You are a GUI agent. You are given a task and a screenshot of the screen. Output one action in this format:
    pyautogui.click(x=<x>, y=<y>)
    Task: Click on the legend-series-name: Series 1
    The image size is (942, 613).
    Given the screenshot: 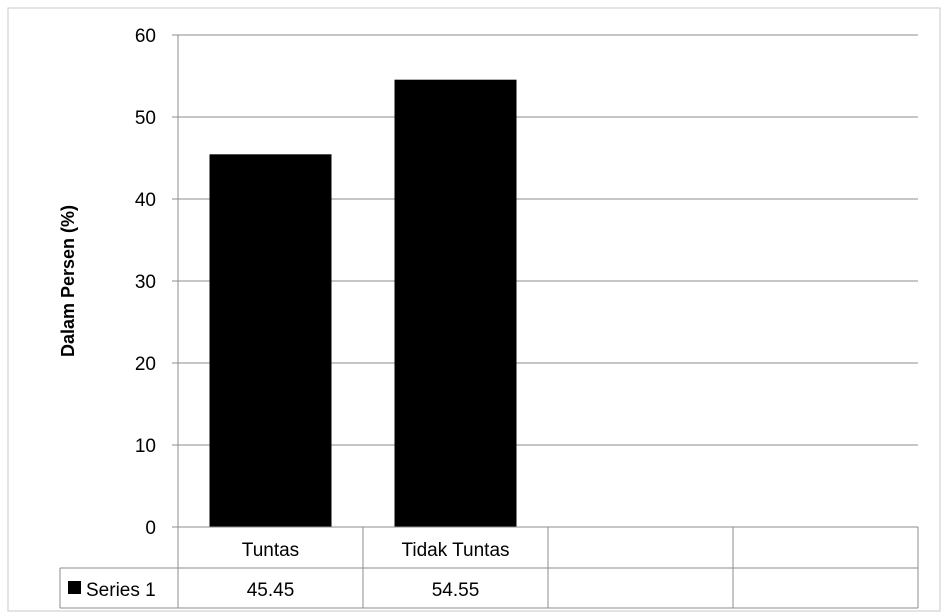 What is the action you would take?
    pyautogui.click(x=121, y=590)
    